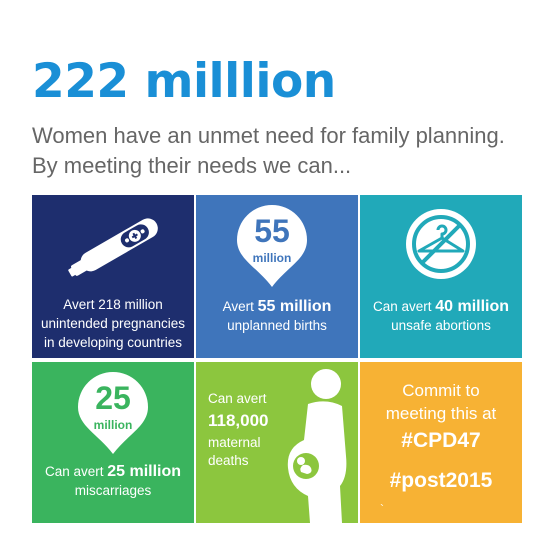 The height and width of the screenshot is (557, 553). What do you see at coordinates (113, 398) in the screenshot?
I see `badge-number: 25` at bounding box center [113, 398].